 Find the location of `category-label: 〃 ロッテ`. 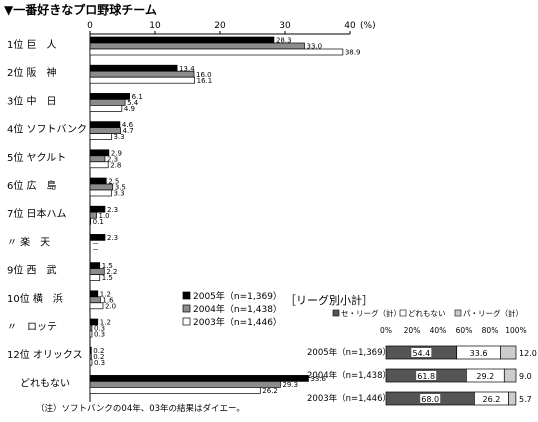

category-label: 〃 ロッテ is located at coordinates (32, 327).